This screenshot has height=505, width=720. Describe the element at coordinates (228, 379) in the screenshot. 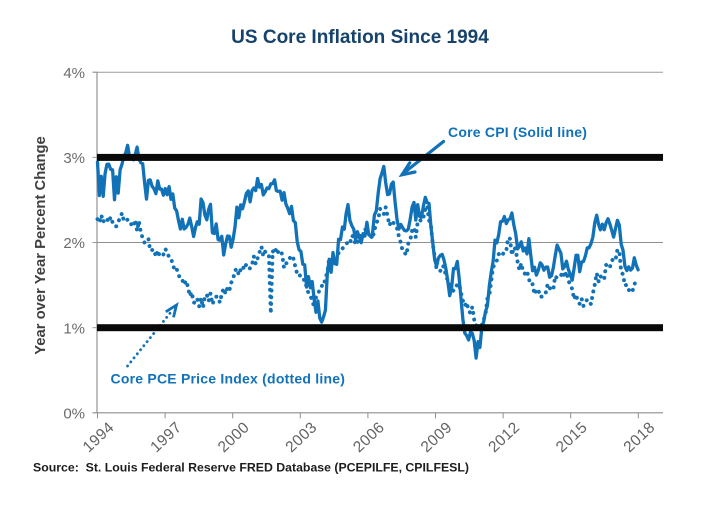

I see `svg-text:Core PCE Price Index (dotted l: Core PCE Price Index (dotted line)` at that location.